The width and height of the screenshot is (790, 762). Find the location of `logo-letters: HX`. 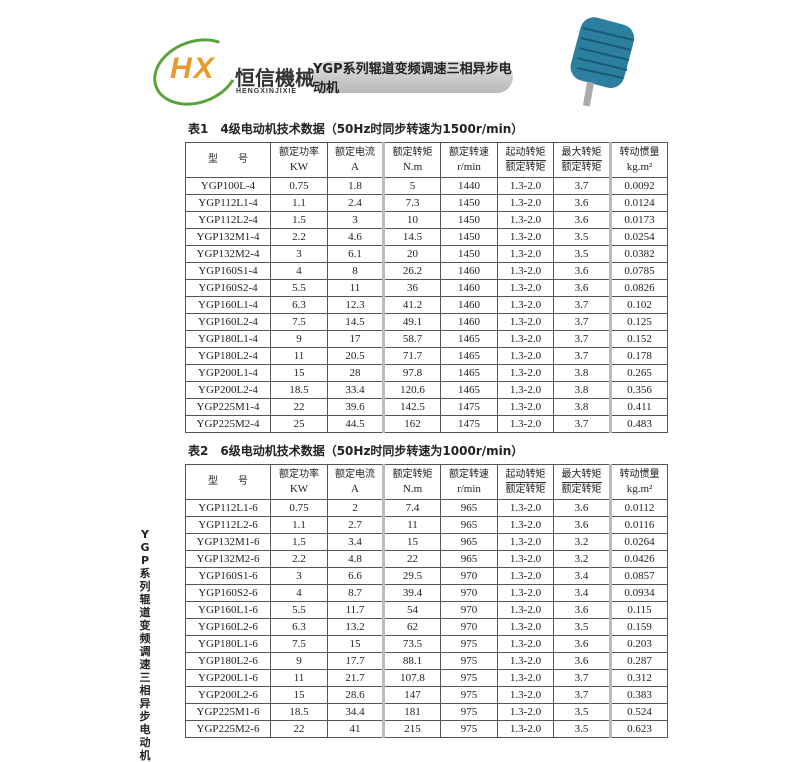

logo-letters: HX is located at coordinates (193, 68).